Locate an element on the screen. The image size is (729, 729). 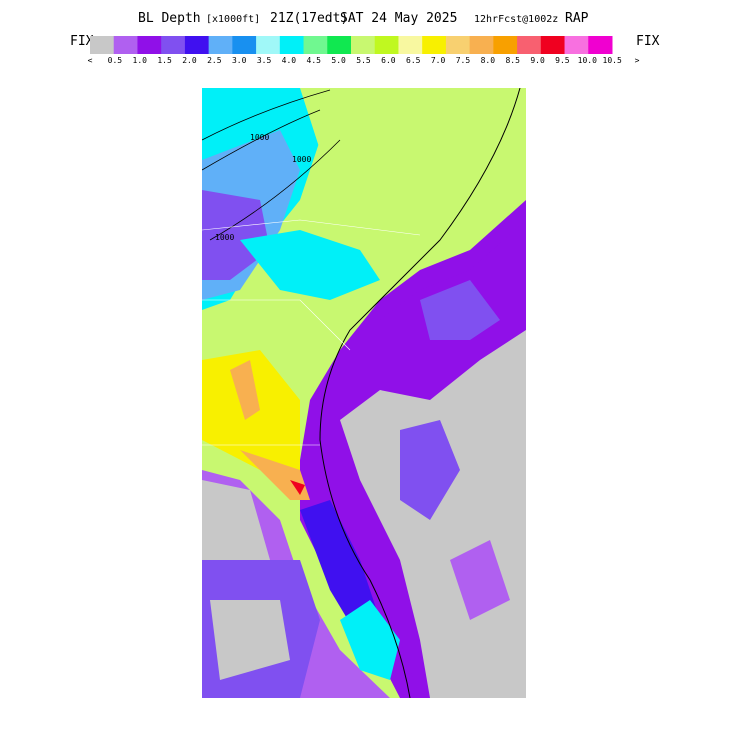
title-model: RAP is located at coordinates (577, 18).